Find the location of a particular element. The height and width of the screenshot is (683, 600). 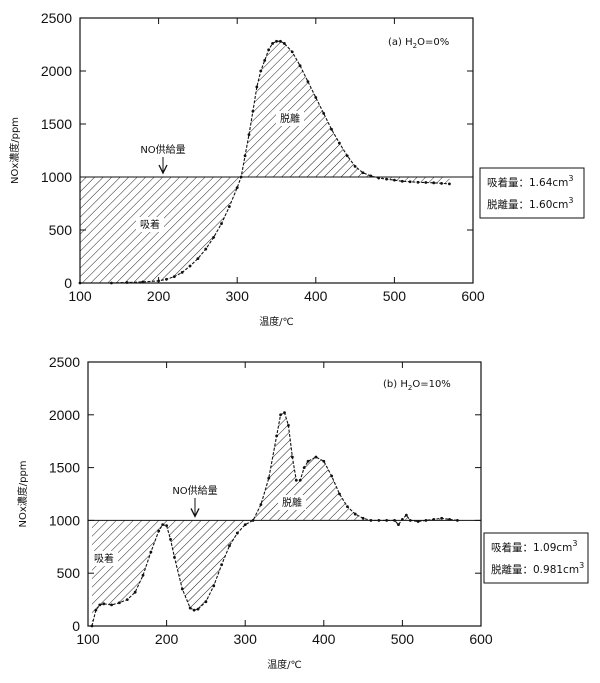

panel-label: (b) H2O=10% is located at coordinates (417, 385).